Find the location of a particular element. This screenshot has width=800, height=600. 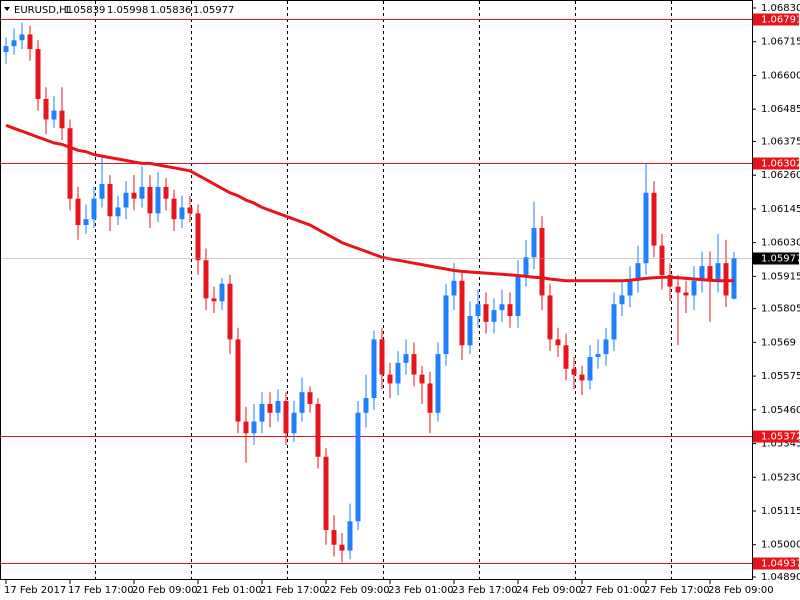

menu-arrow is located at coordinates (7, 9).